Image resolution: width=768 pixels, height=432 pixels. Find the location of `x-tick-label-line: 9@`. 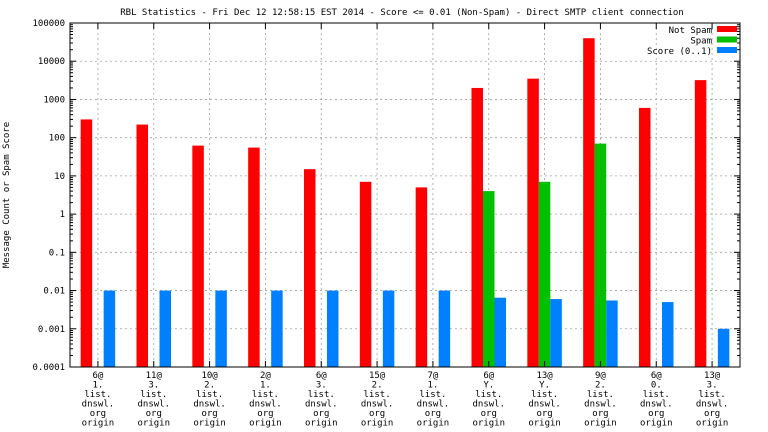

x-tick-label-line: 9@ is located at coordinates (600, 376).